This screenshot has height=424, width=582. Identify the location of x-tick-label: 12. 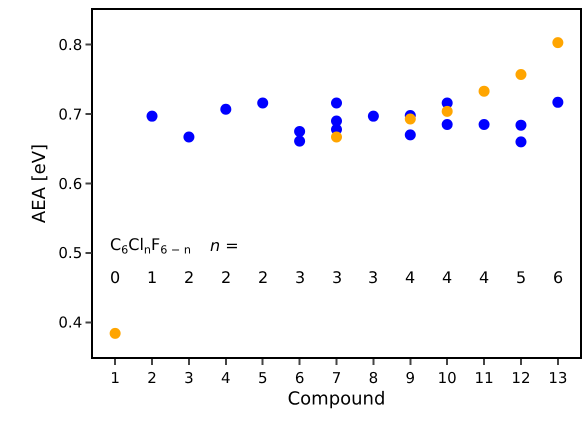
(521, 377).